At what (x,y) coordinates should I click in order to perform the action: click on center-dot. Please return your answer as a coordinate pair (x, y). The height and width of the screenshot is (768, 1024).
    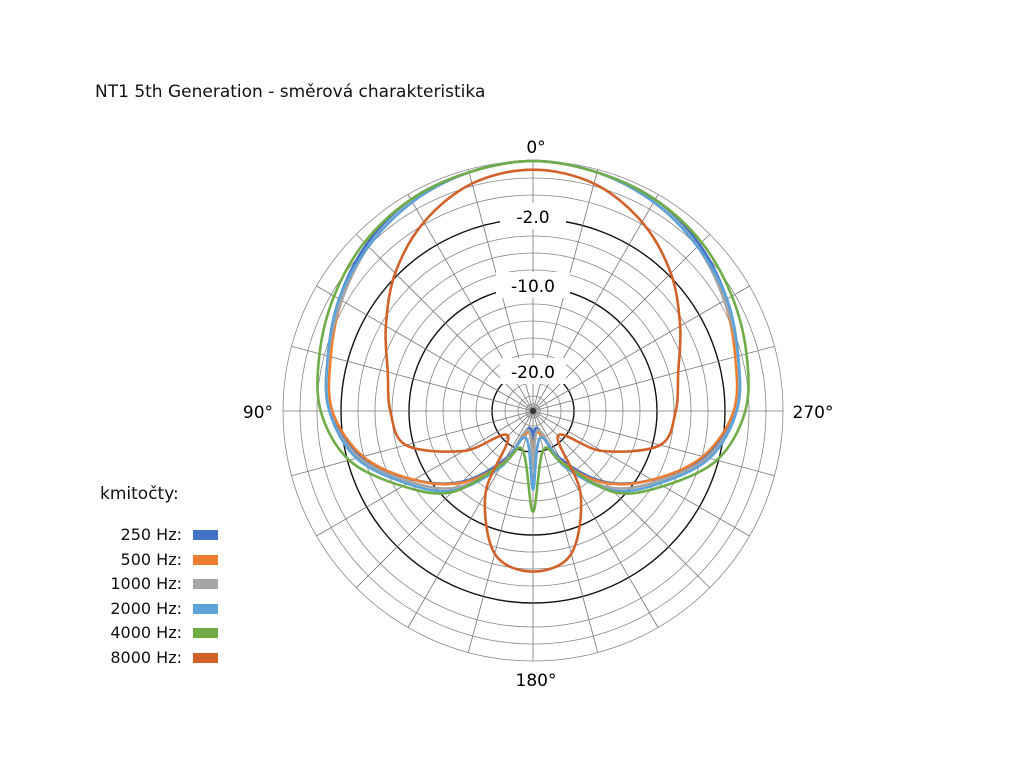
    Looking at the image, I should click on (533, 411).